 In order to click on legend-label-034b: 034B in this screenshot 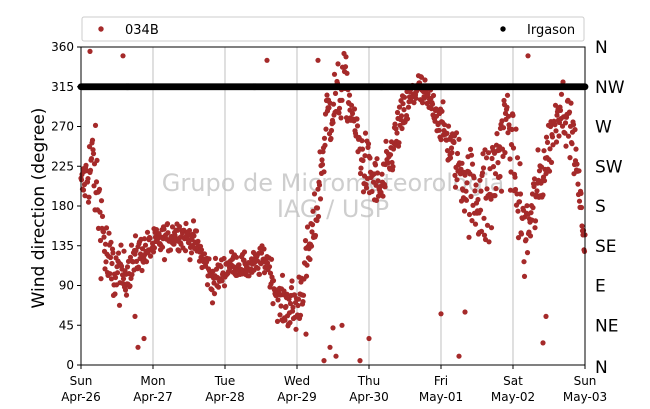, I will do `click(142, 30)`.